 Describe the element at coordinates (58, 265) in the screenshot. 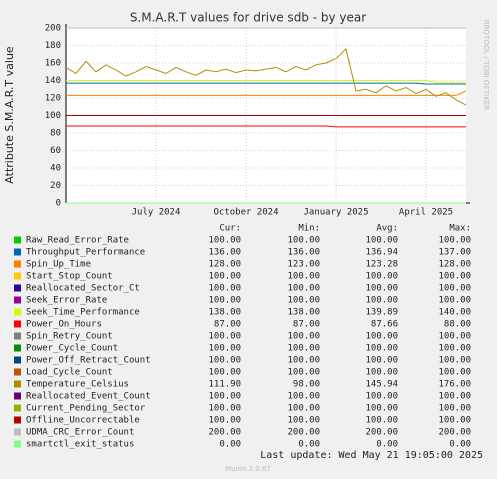

I see `legend-label: Spin_Up_Time` at that location.